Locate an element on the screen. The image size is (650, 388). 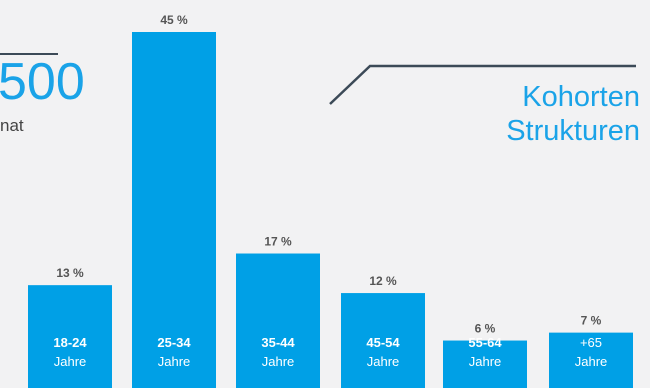
category-label: 35-44 is located at coordinates (278, 342).